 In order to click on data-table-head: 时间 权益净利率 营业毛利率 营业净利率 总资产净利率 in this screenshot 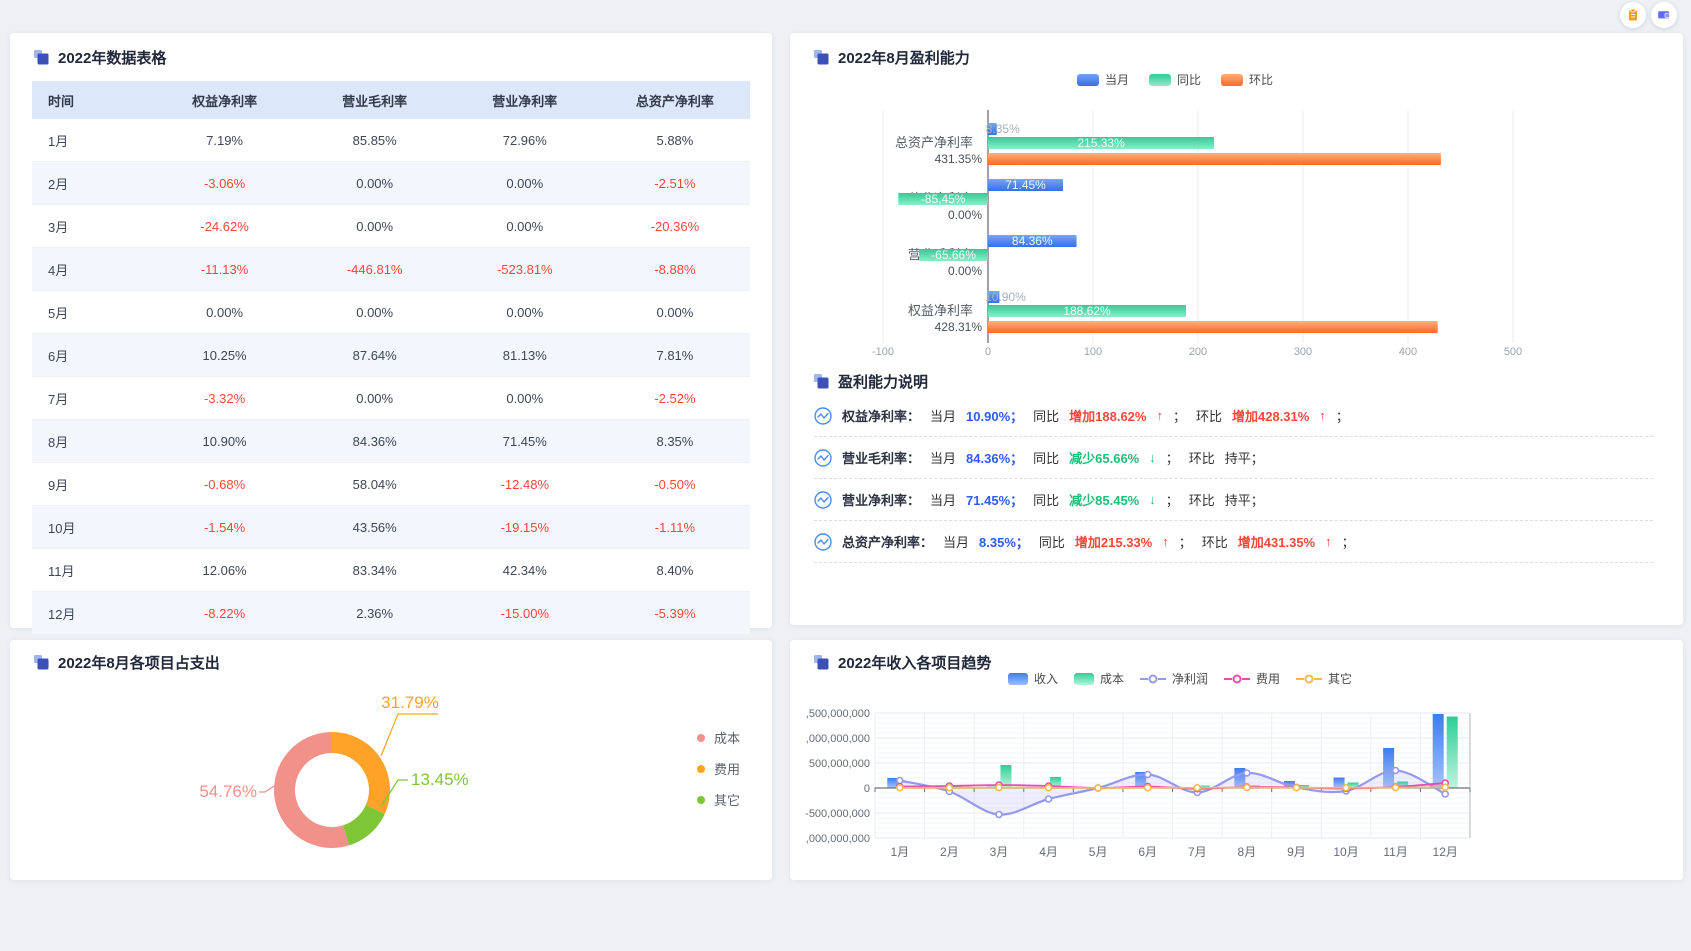, I will do `click(391, 100)`.